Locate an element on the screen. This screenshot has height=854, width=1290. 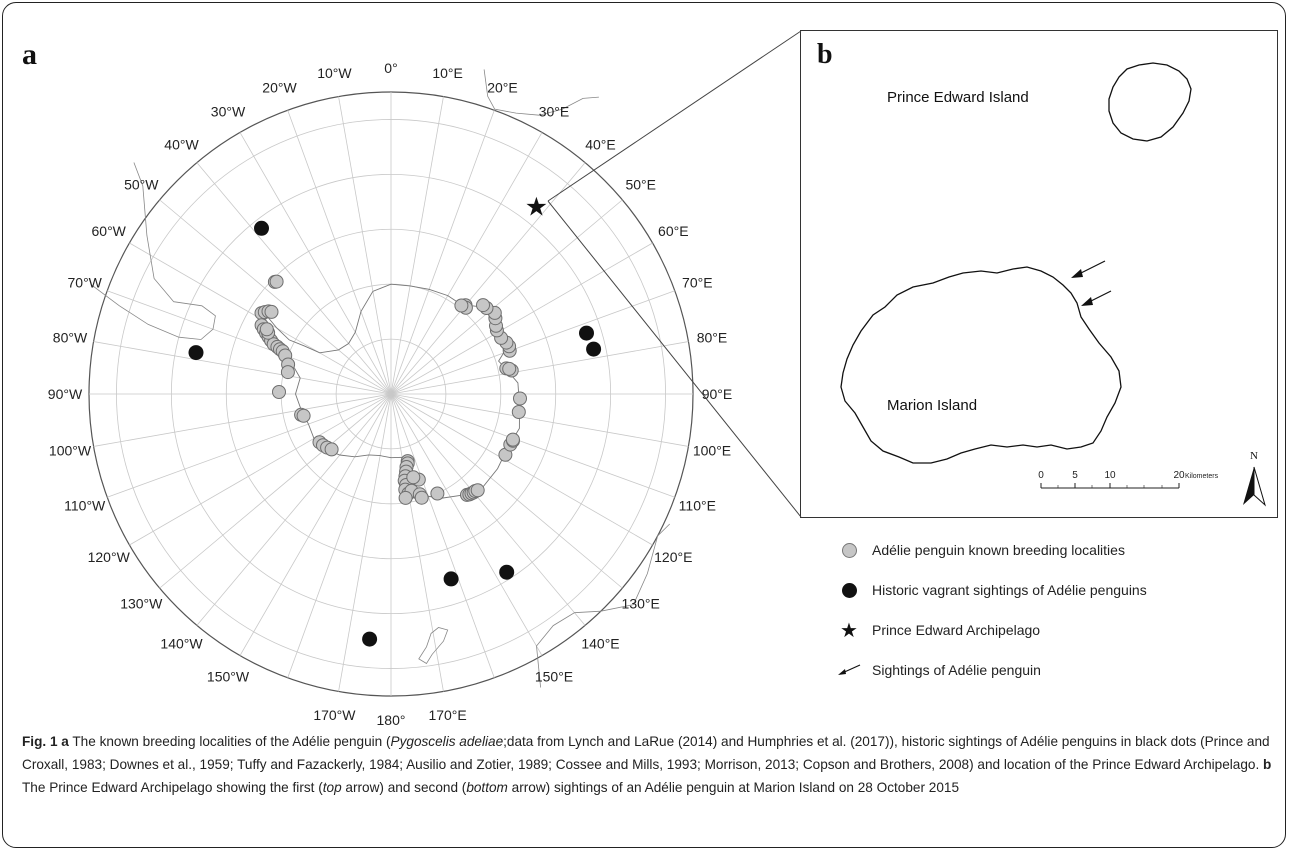
prince-edward-island-outline is located at coordinates (1150, 102).